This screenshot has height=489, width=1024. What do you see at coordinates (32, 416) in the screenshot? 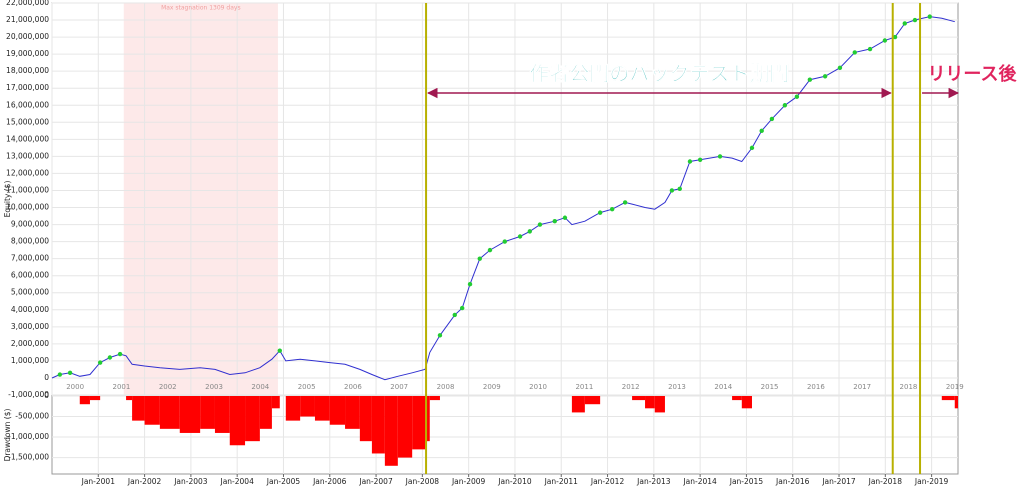
I see `y-tick-label: -500,000` at bounding box center [32, 416].